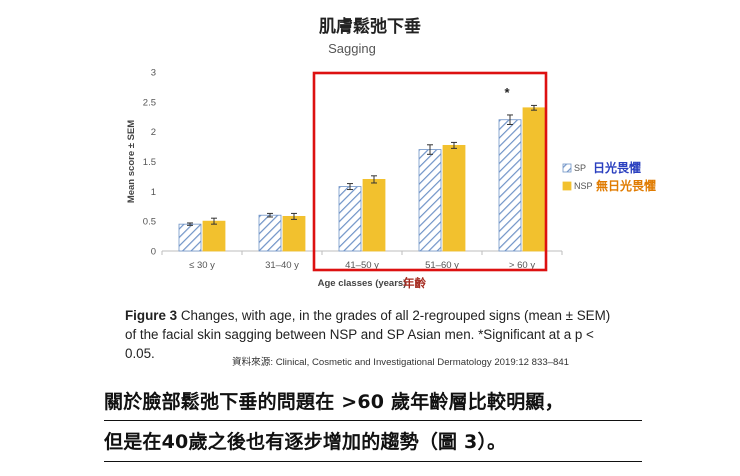 The width and height of the screenshot is (740, 476). Describe the element at coordinates (282, 265) in the screenshot. I see `x-tick-label: 31–40 y` at that location.